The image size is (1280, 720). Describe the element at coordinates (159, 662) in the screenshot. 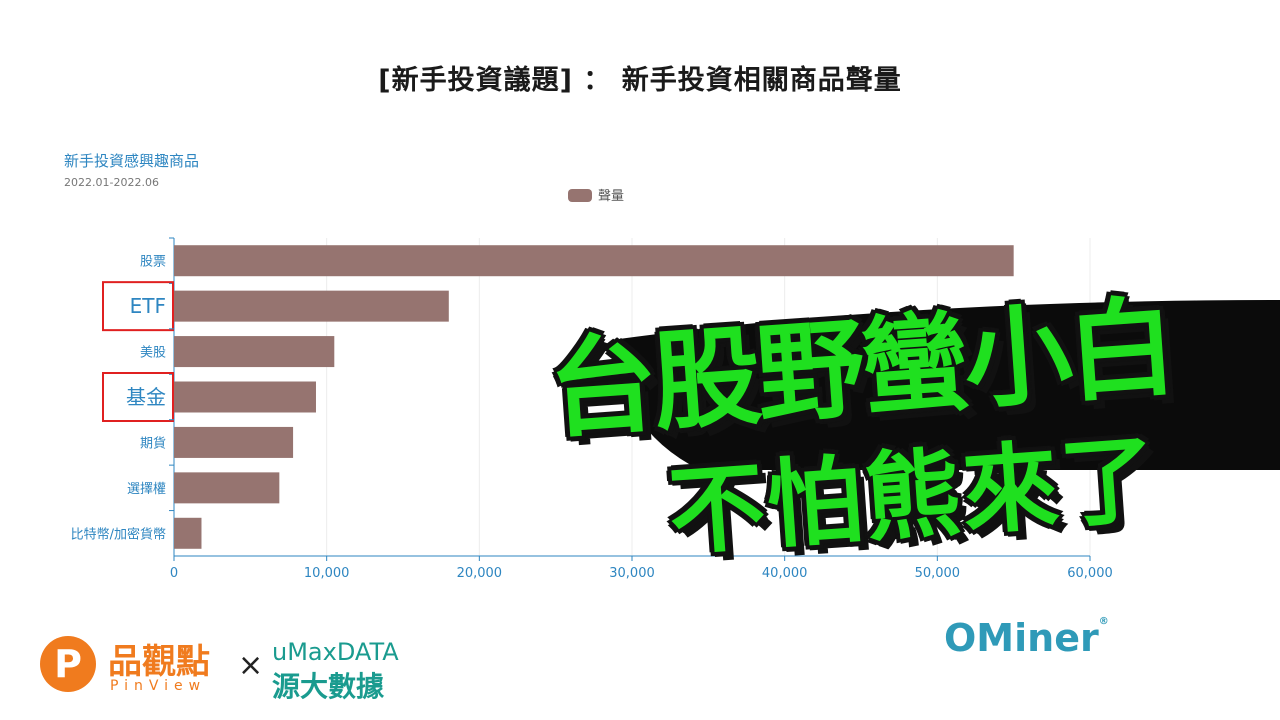

I see `pinview-logo-text: 品觀點` at that location.